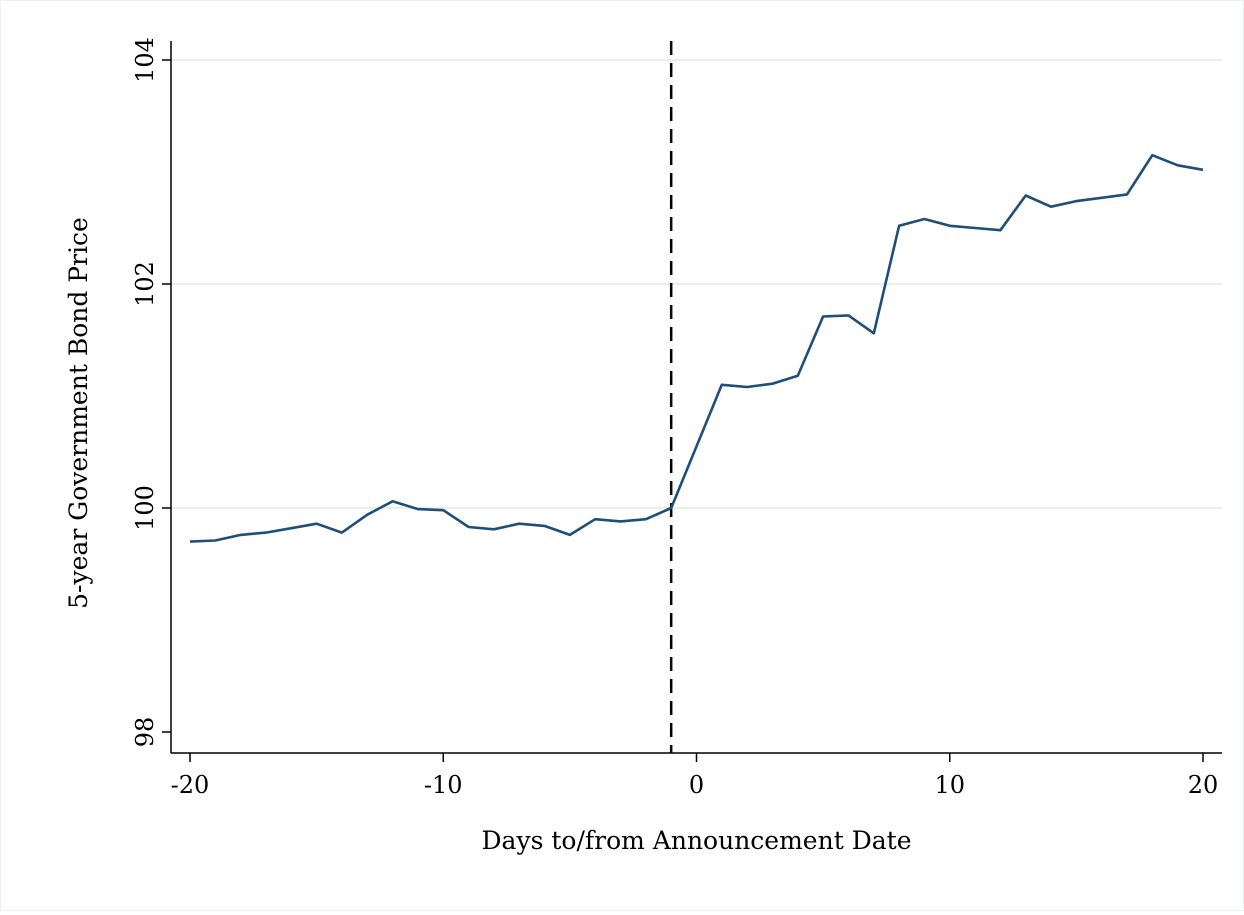  What do you see at coordinates (697, 840) in the screenshot?
I see `x-axis-title: Days to/from Announcement Date` at bounding box center [697, 840].